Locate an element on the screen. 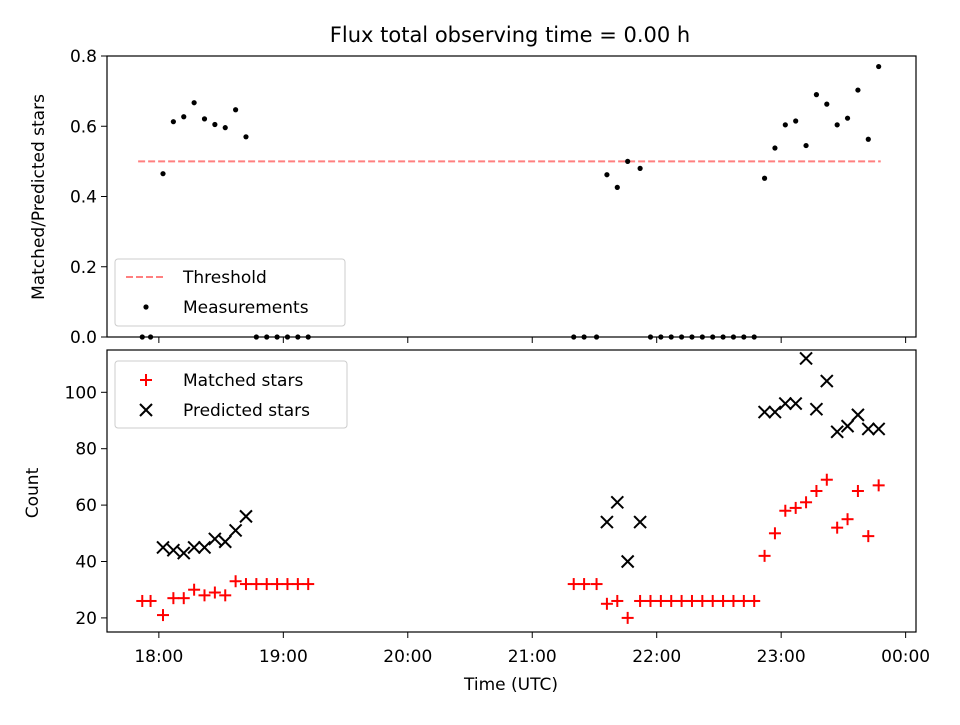 Image resolution: width=960 pixels, height=725 pixels. x-tick-label: 00:00 is located at coordinates (905, 657).